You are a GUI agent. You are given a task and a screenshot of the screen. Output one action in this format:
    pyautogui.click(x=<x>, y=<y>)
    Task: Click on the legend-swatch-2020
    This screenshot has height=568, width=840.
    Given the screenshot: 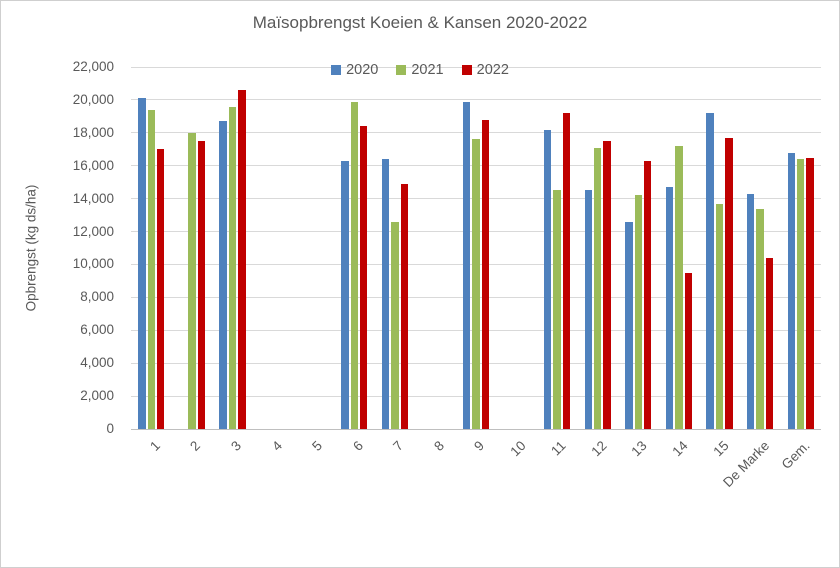 What is the action you would take?
    pyautogui.click(x=336, y=70)
    